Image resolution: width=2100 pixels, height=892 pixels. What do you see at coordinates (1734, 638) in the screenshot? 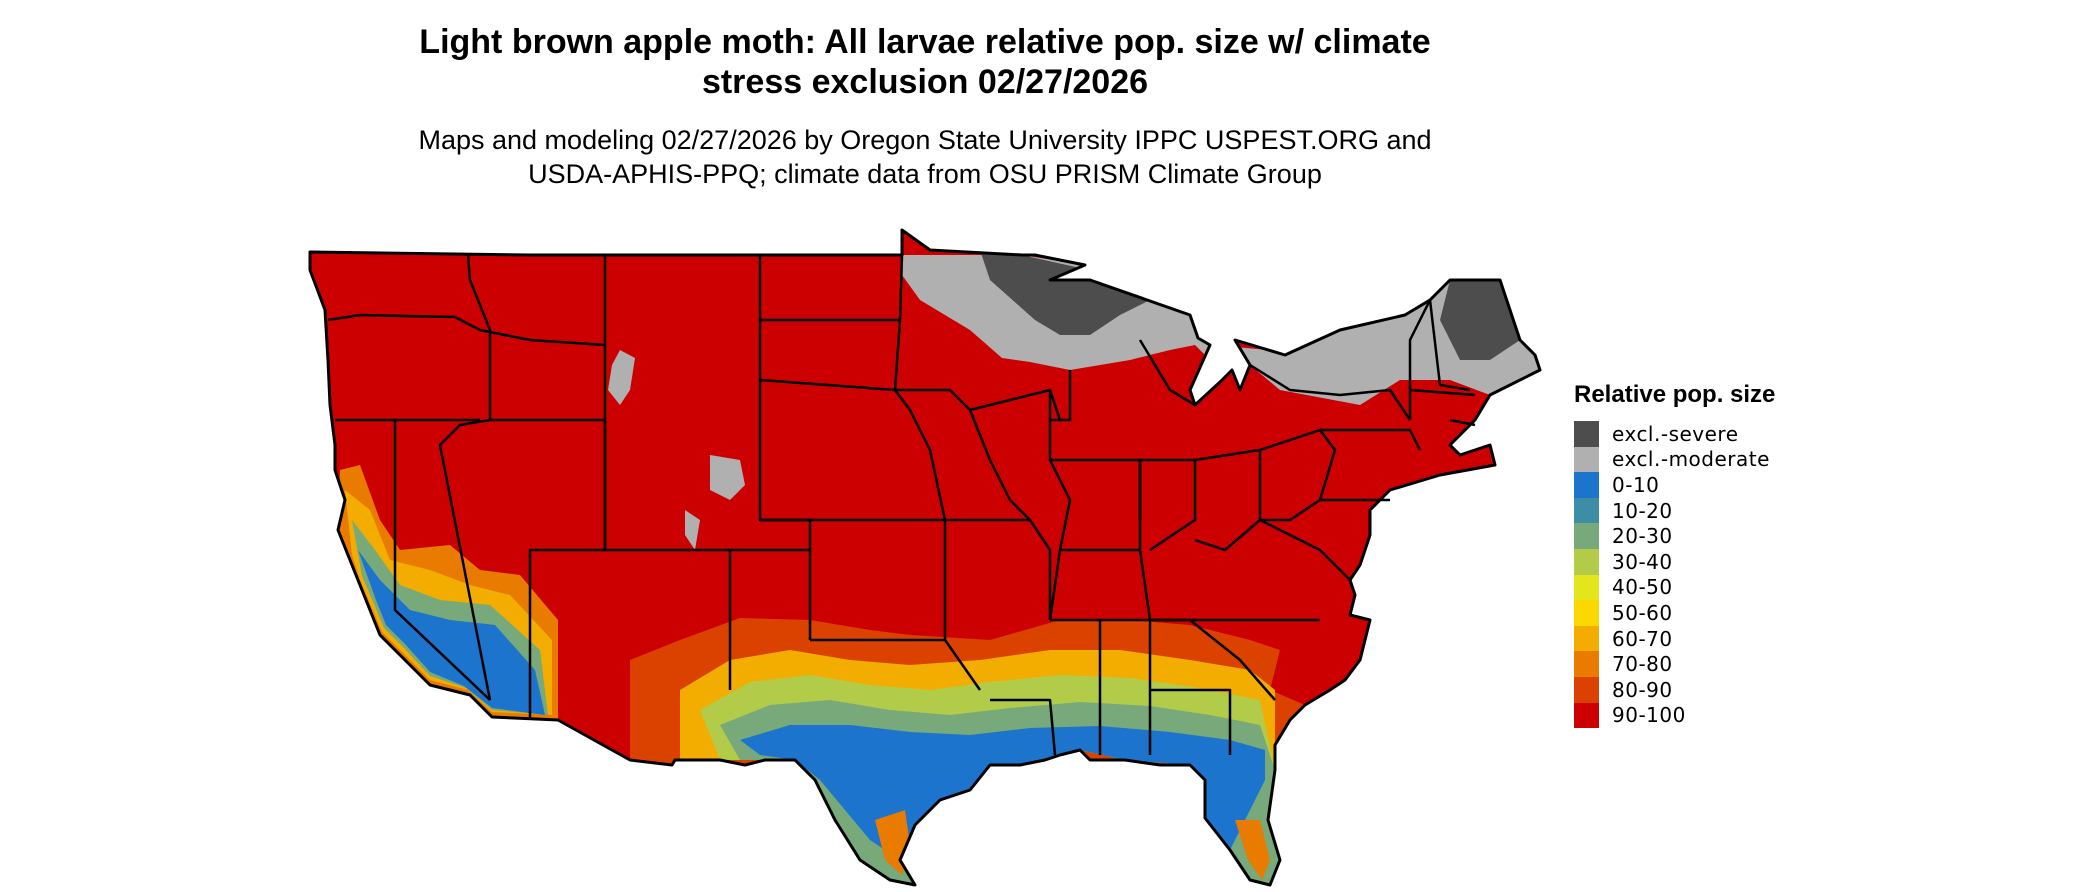
I see `legend-item-60-70: 60-70` at bounding box center [1734, 638].